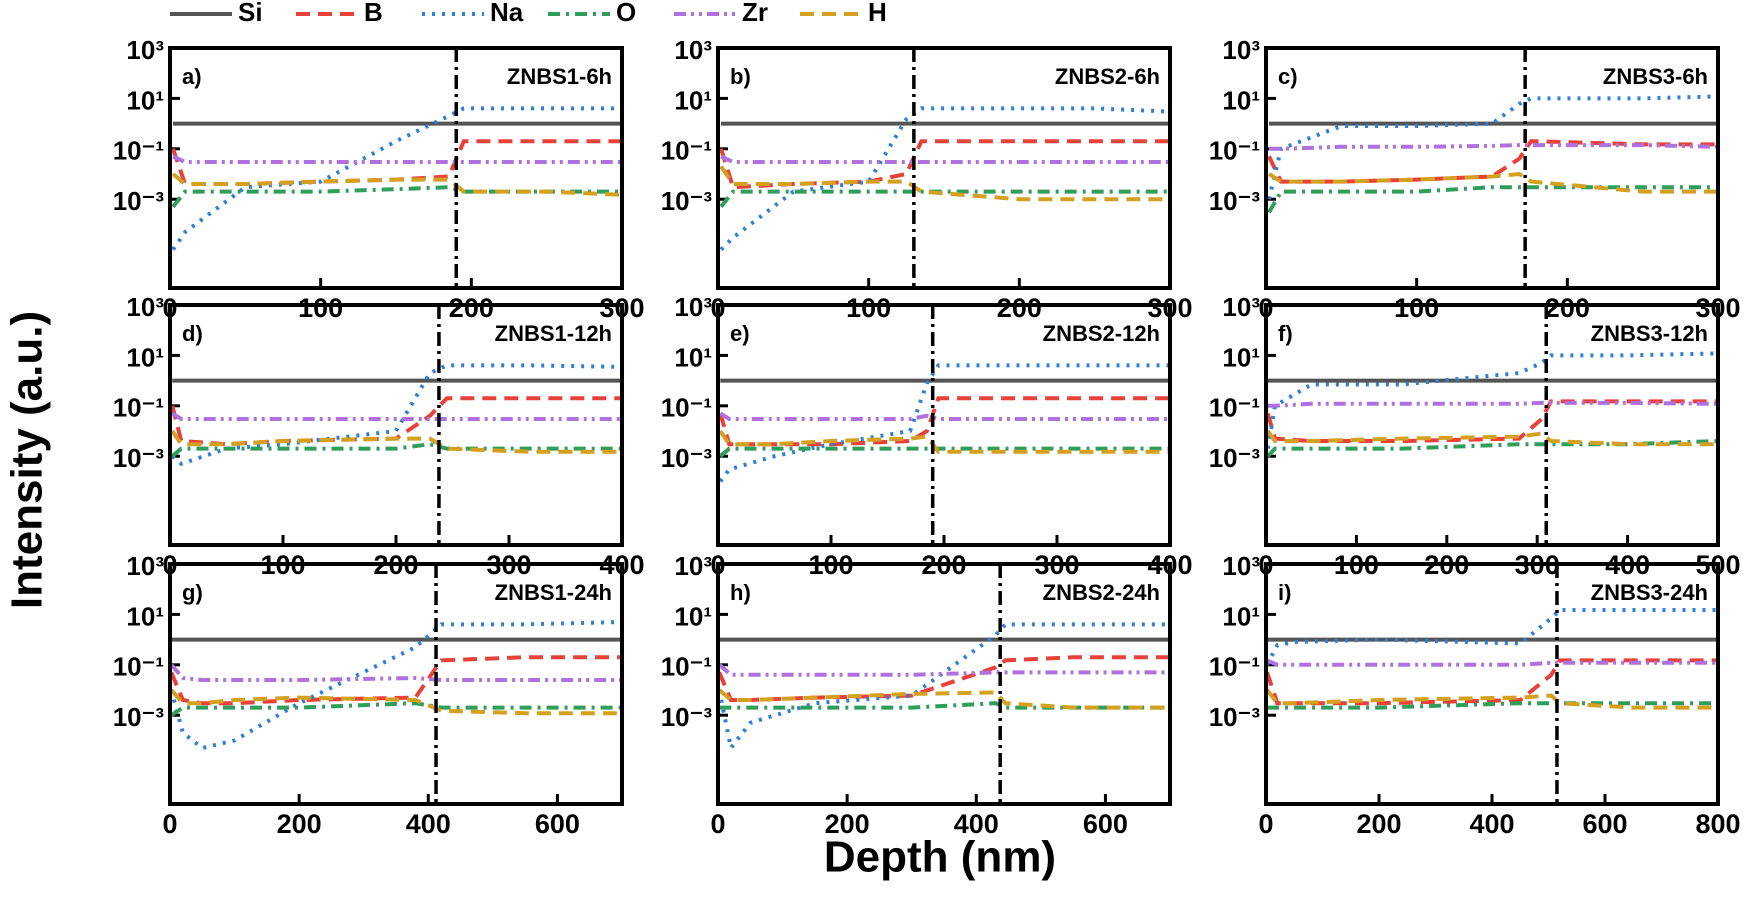 The height and width of the screenshot is (916, 1750). What do you see at coordinates (626, 13) in the screenshot?
I see `legend-label: O` at bounding box center [626, 13].